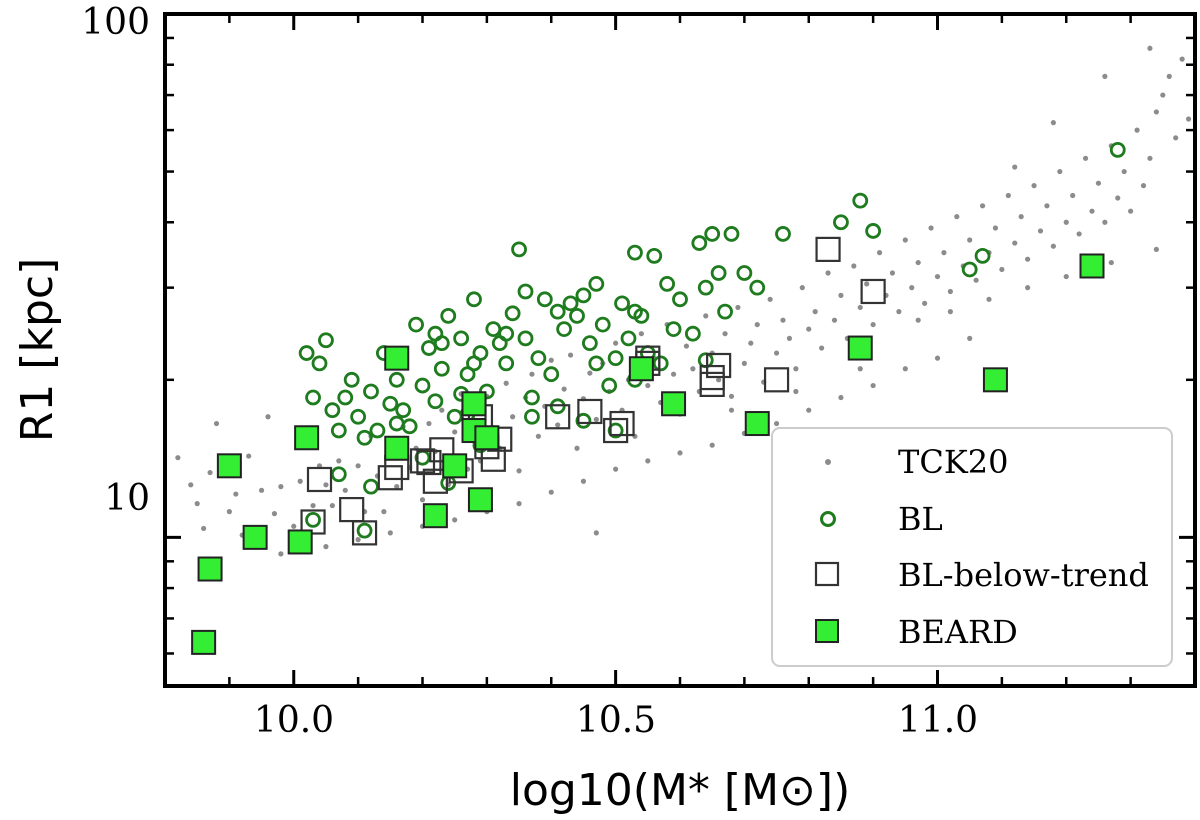  I want to click on legend-label-beard: BEARD, so click(958, 632).